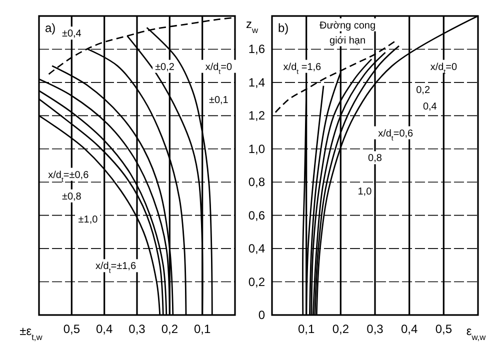  I want to click on annotation: x/d$_{t}$ =1,6, so click(302, 69).